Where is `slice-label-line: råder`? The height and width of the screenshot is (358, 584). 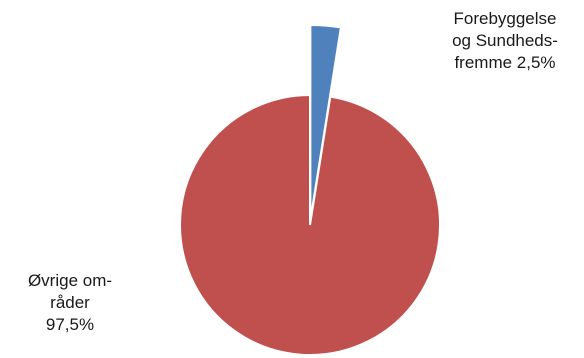 slice-label-line: råder is located at coordinates (70, 303).